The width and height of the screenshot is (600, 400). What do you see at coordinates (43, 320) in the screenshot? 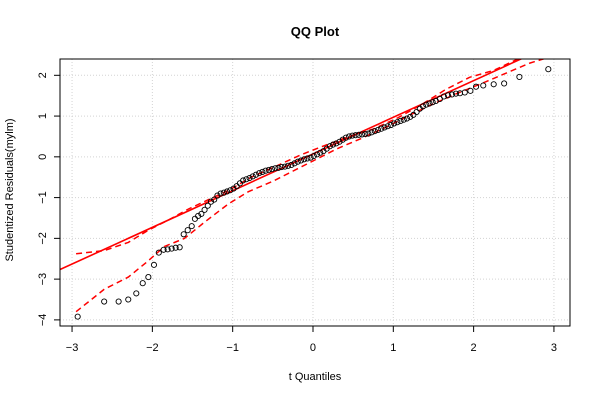
I see `y-tick-label: −4` at bounding box center [43, 320].